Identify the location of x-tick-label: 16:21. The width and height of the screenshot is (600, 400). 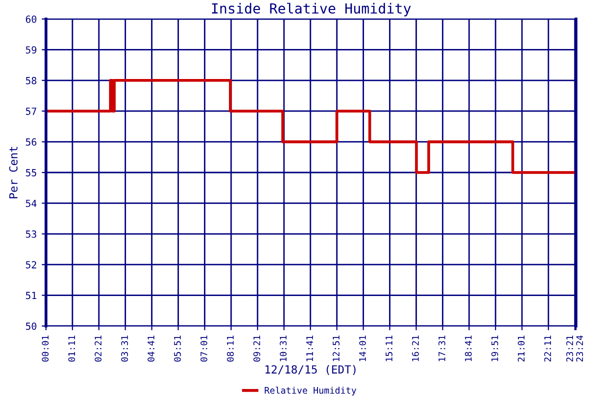
(415, 349).